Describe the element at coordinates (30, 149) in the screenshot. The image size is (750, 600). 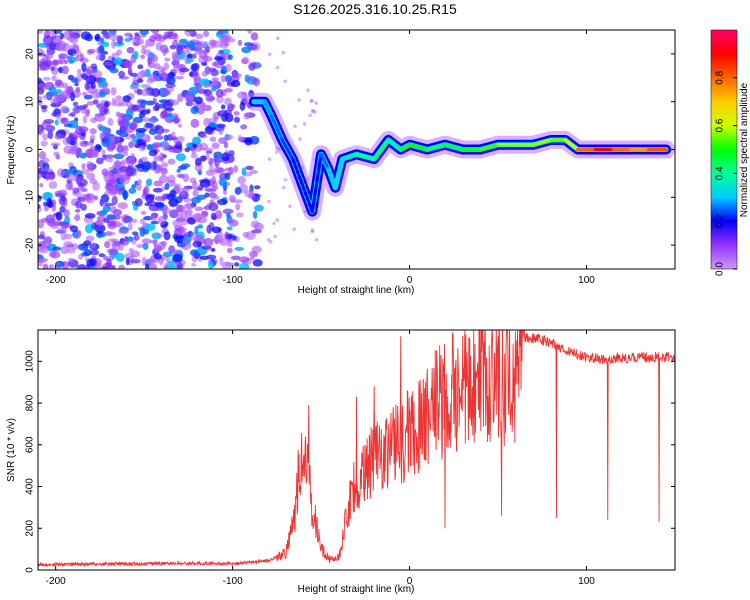
I see `spectrogram-y-tick-label: 0` at that location.